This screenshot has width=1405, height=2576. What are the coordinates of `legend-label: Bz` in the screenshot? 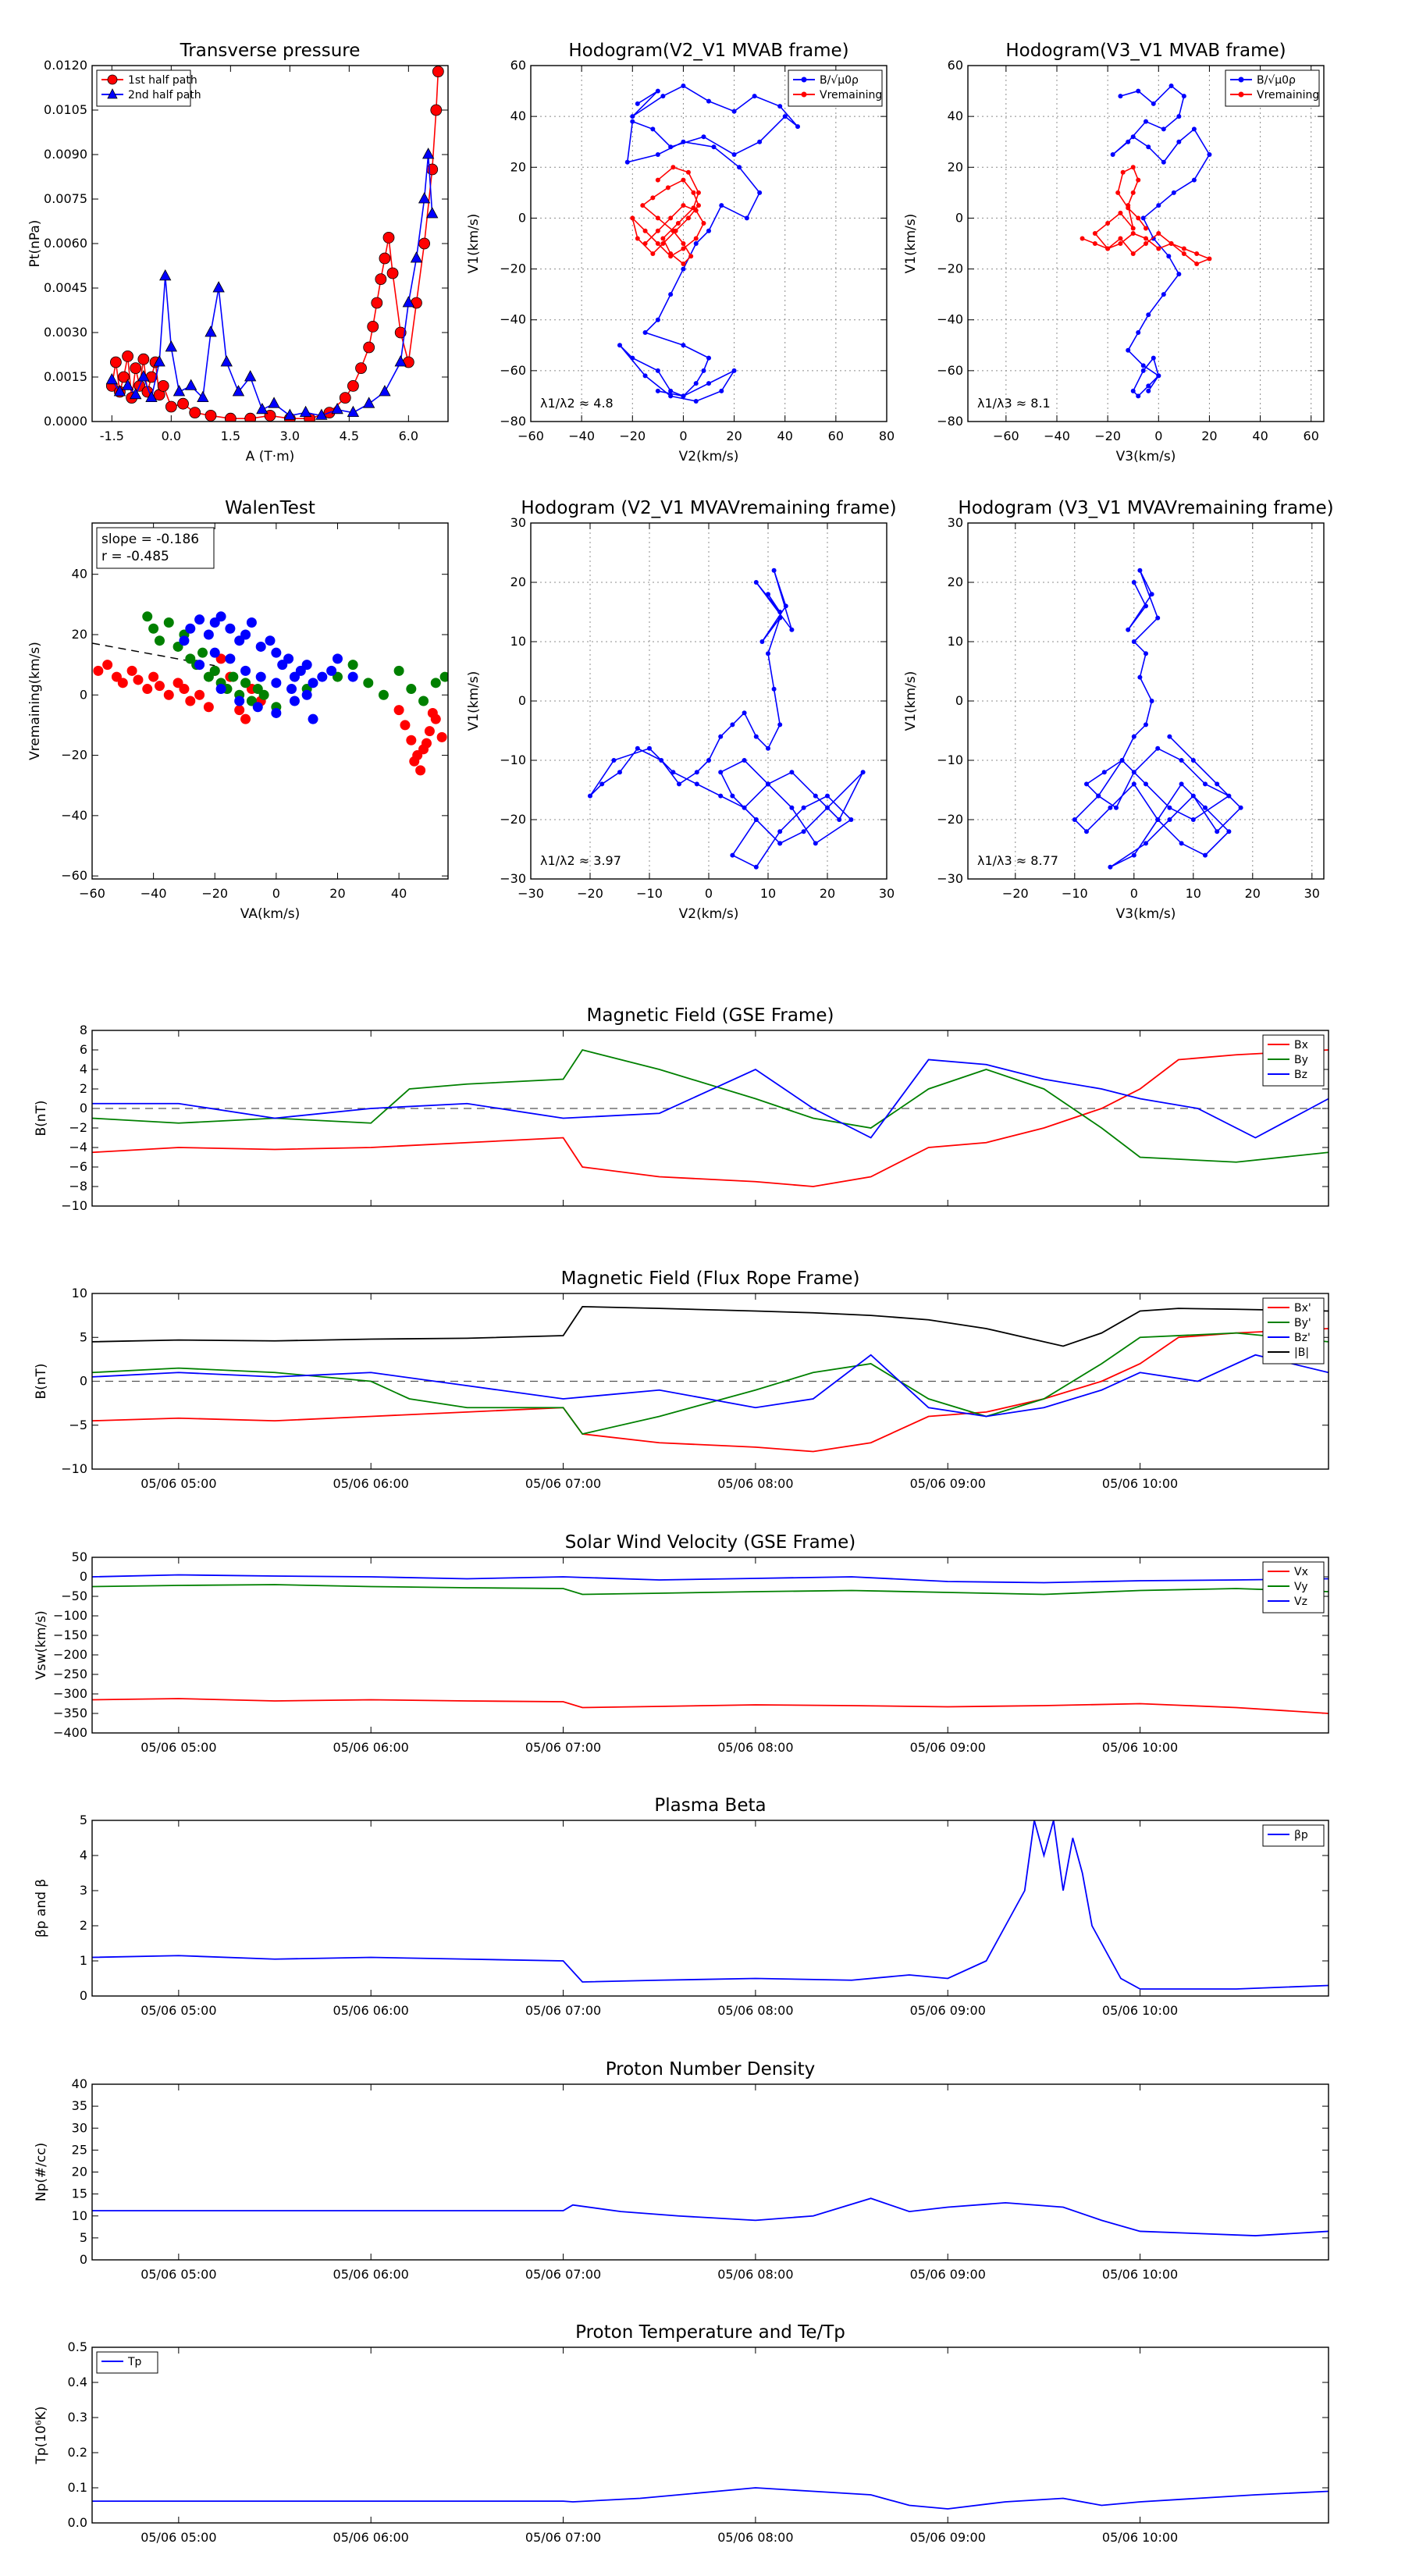 It's located at (1300, 1075).